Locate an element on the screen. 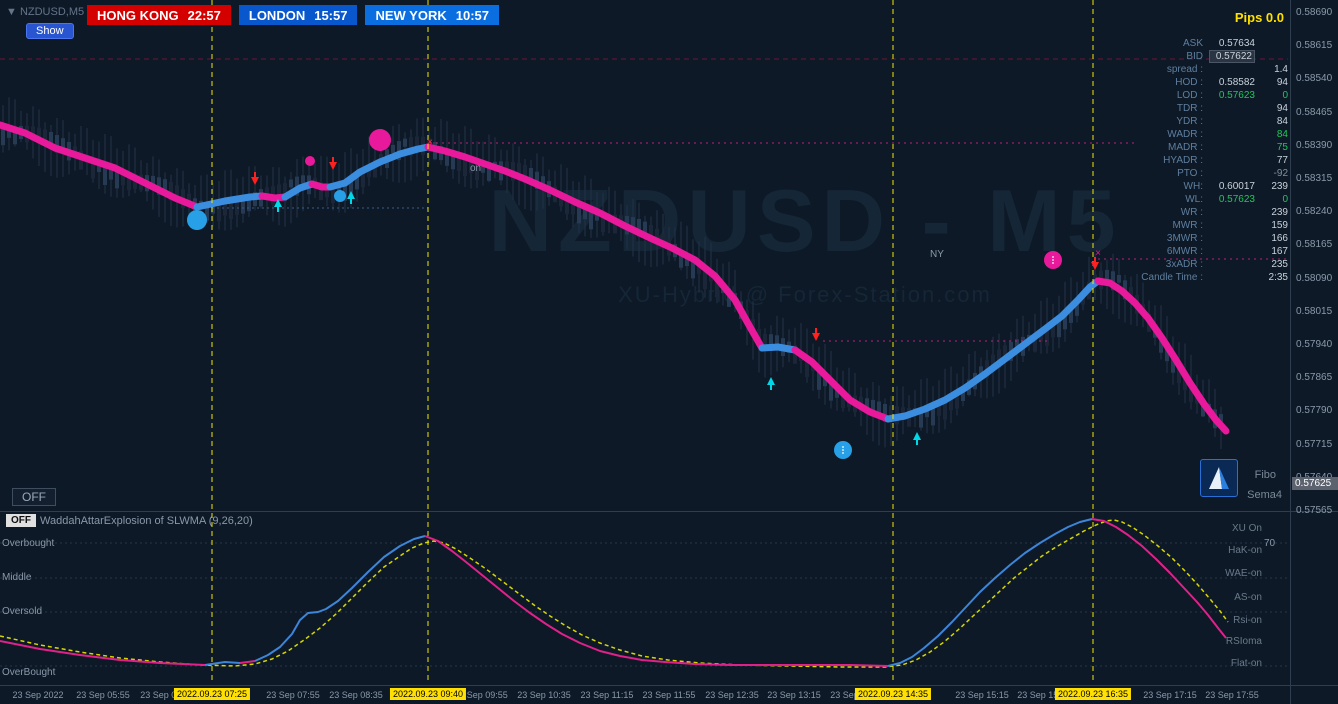 The image size is (1338, 704). stat-label: MWR : is located at coordinates (1187, 225).